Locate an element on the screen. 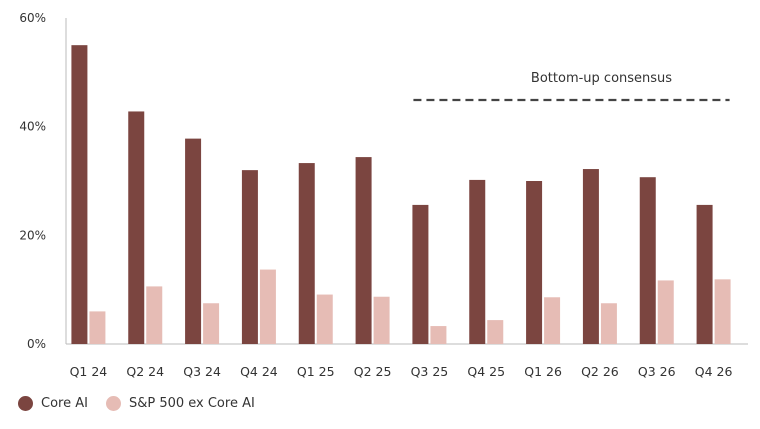  legend-swatch-sp500-ex-core-ai is located at coordinates (113, 403).